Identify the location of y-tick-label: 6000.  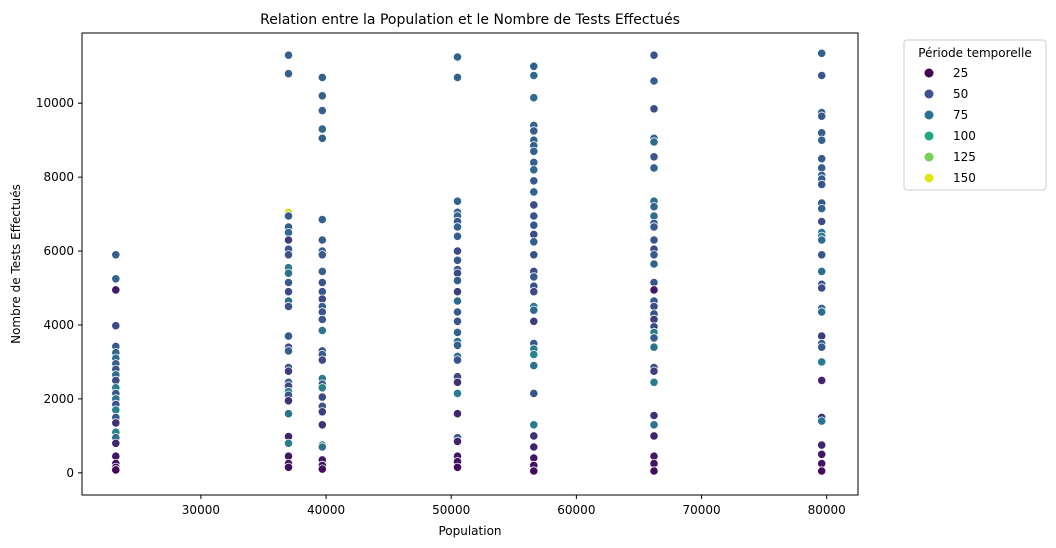
(58, 251).